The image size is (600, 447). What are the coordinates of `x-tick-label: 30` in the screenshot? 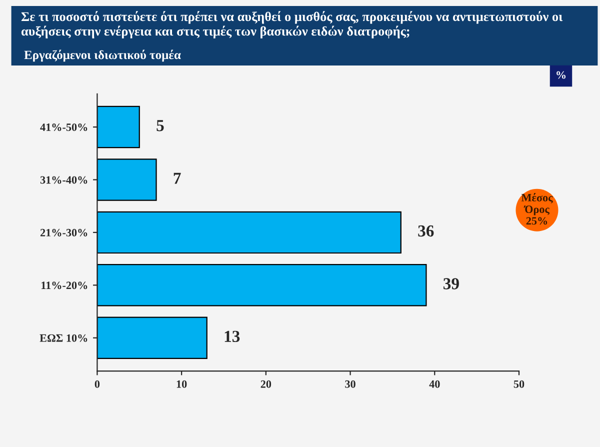 It's located at (350, 384).